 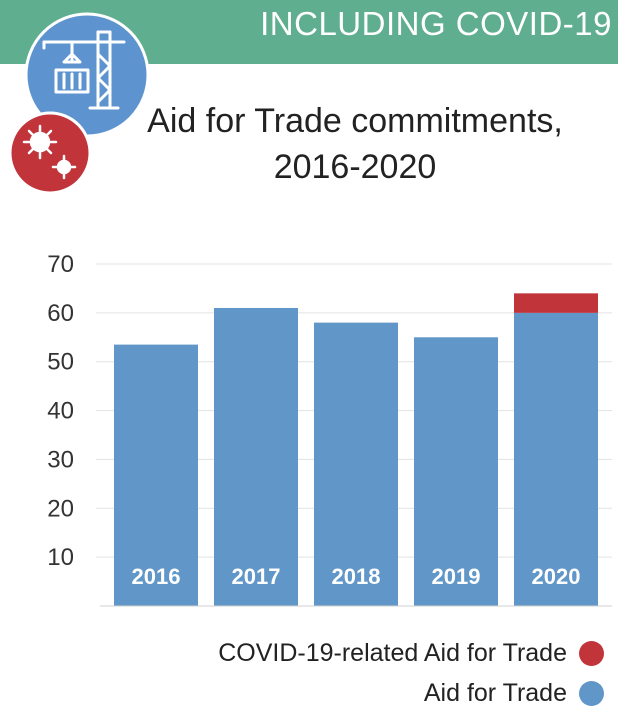 What do you see at coordinates (456, 576) in the screenshot?
I see `x-category-label: 2019` at bounding box center [456, 576].